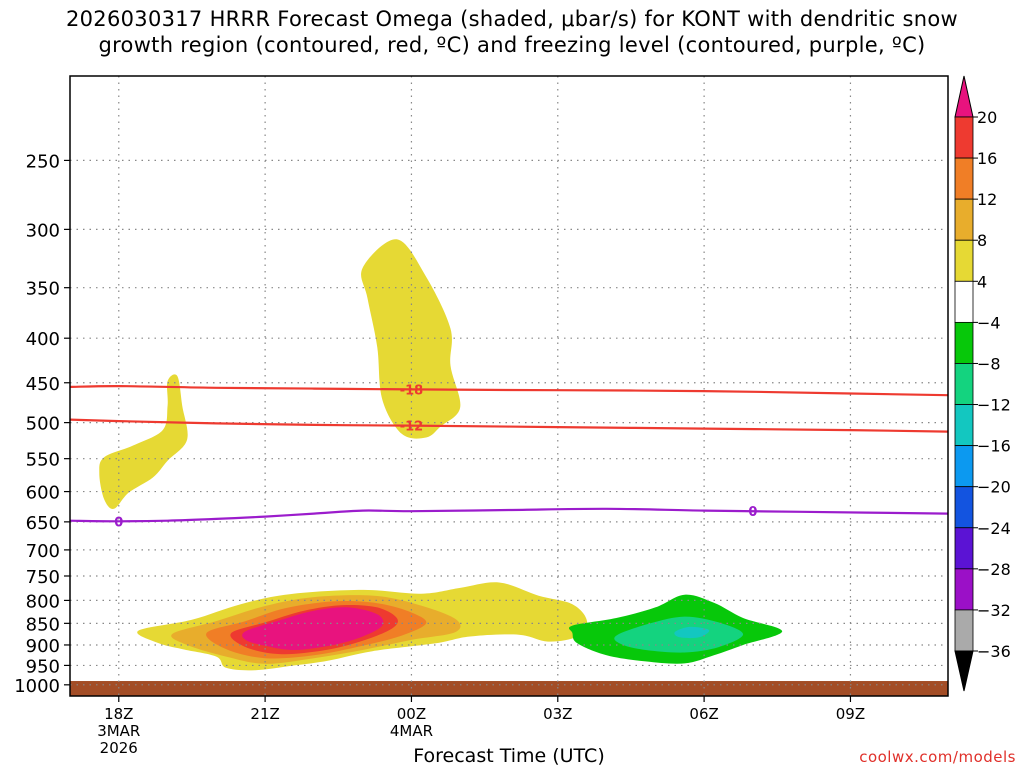 Image resolution: width=1024 pixels, height=768 pixels. What do you see at coordinates (43, 460) in the screenshot?
I see `y-tick-label: 550` at bounding box center [43, 460].